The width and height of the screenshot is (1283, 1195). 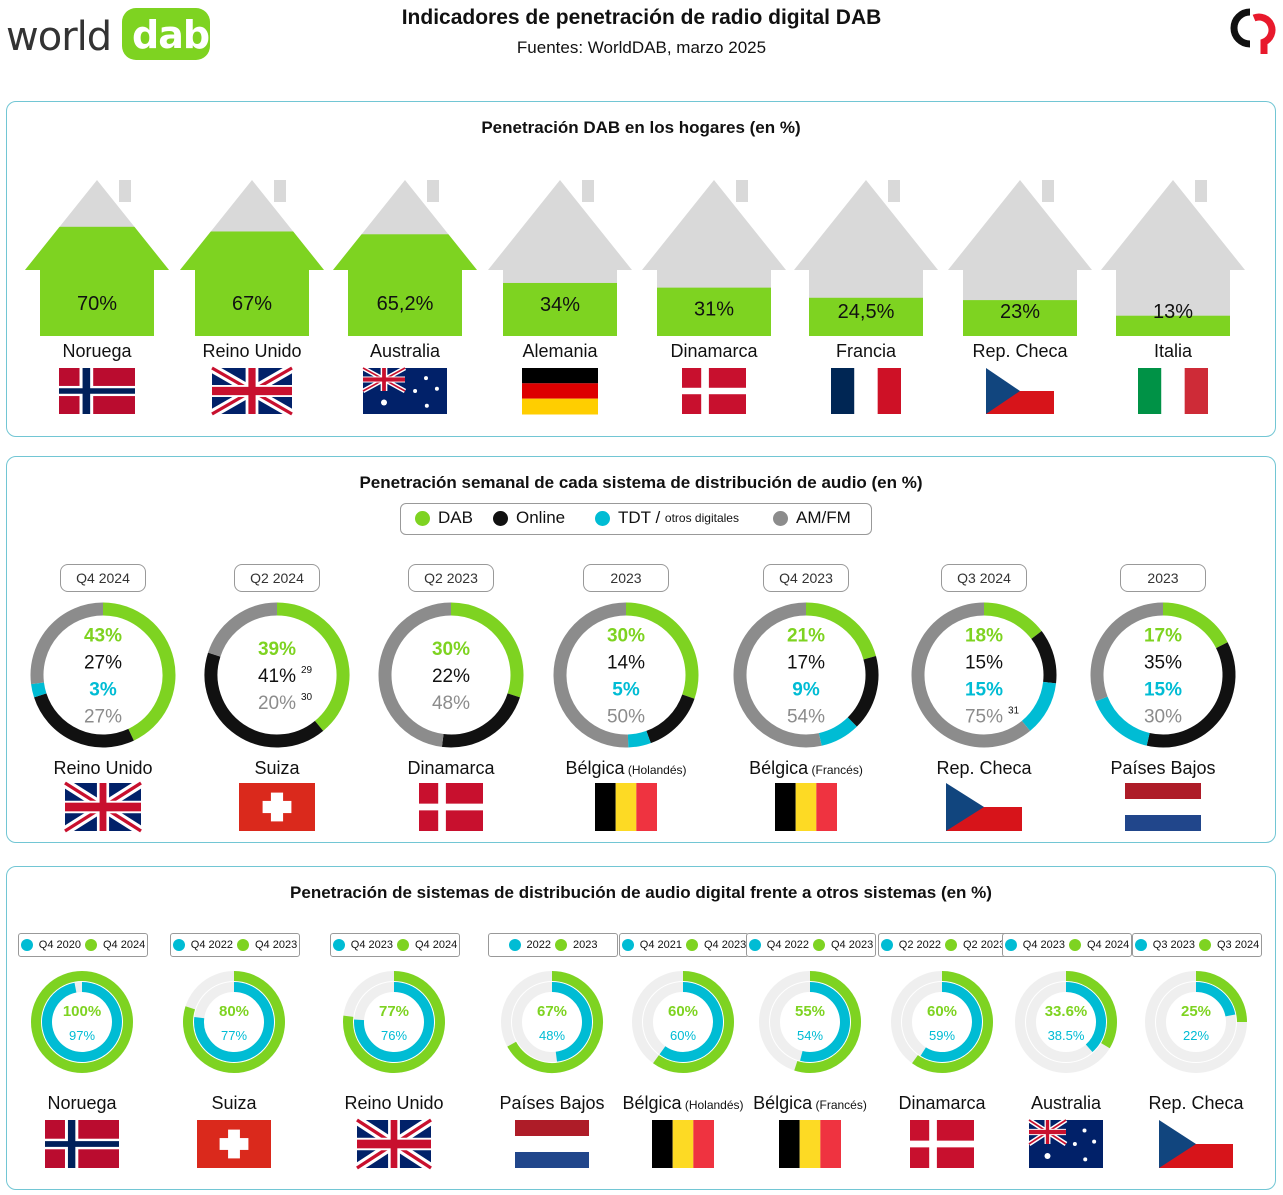 I want to click on ring-3: 77% 76%, so click(x=394, y=1022).